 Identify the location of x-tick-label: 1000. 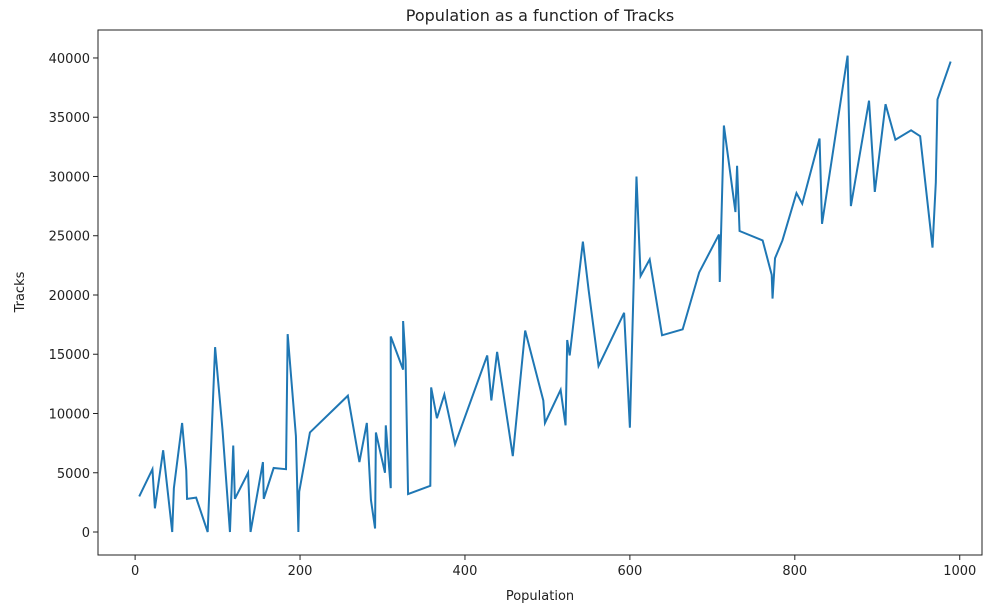
(959, 571).